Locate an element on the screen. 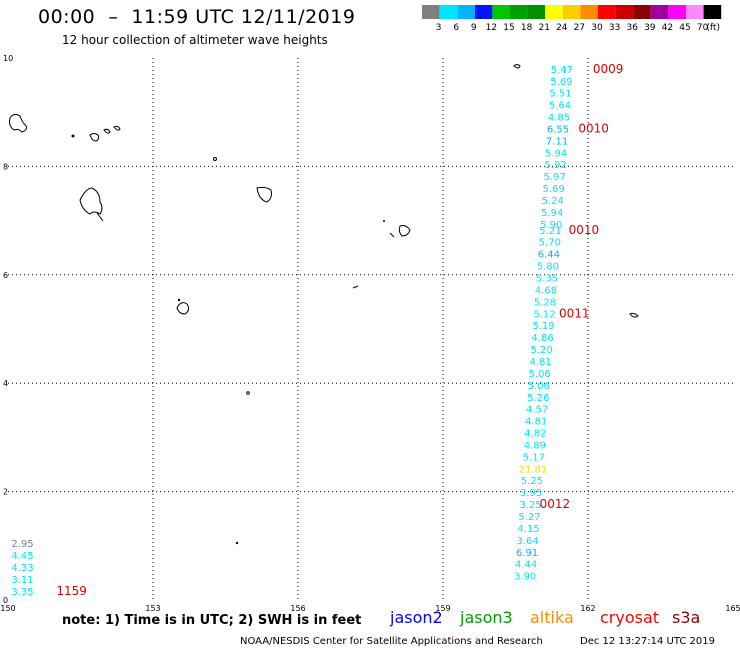 The width and height of the screenshot is (740, 650). y-tick-label: 0 is located at coordinates (5, 600).